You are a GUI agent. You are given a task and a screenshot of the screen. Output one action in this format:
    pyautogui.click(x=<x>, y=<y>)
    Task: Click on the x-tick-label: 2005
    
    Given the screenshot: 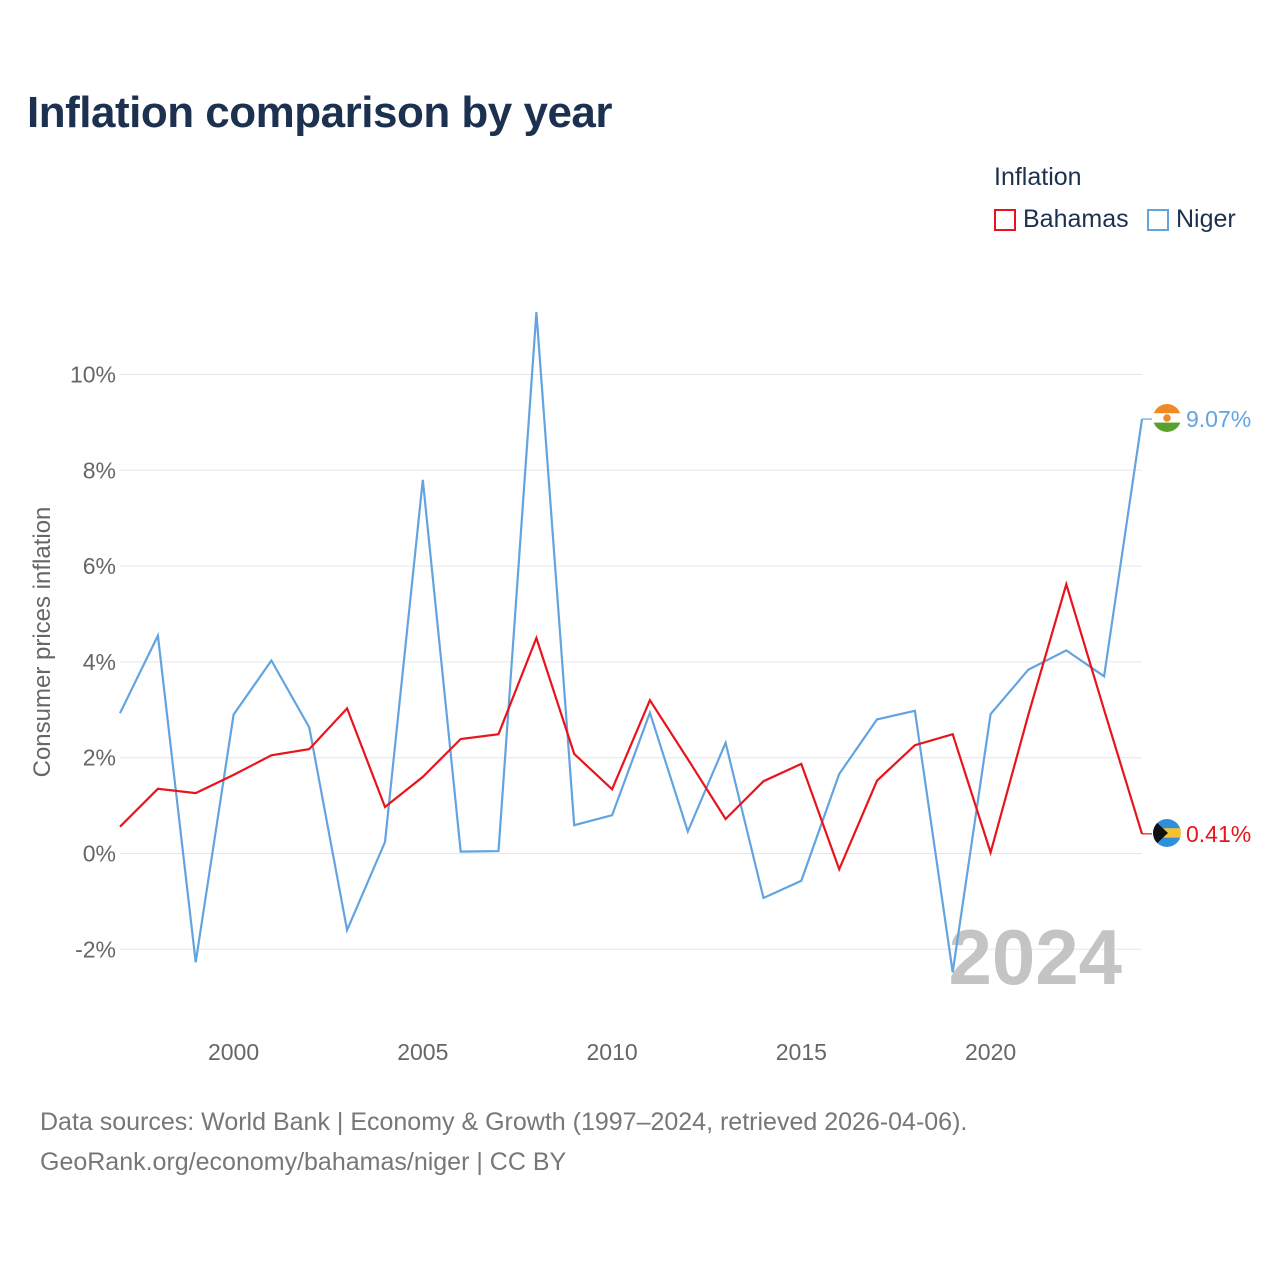 What is the action you would take?
    pyautogui.click(x=422, y=1052)
    